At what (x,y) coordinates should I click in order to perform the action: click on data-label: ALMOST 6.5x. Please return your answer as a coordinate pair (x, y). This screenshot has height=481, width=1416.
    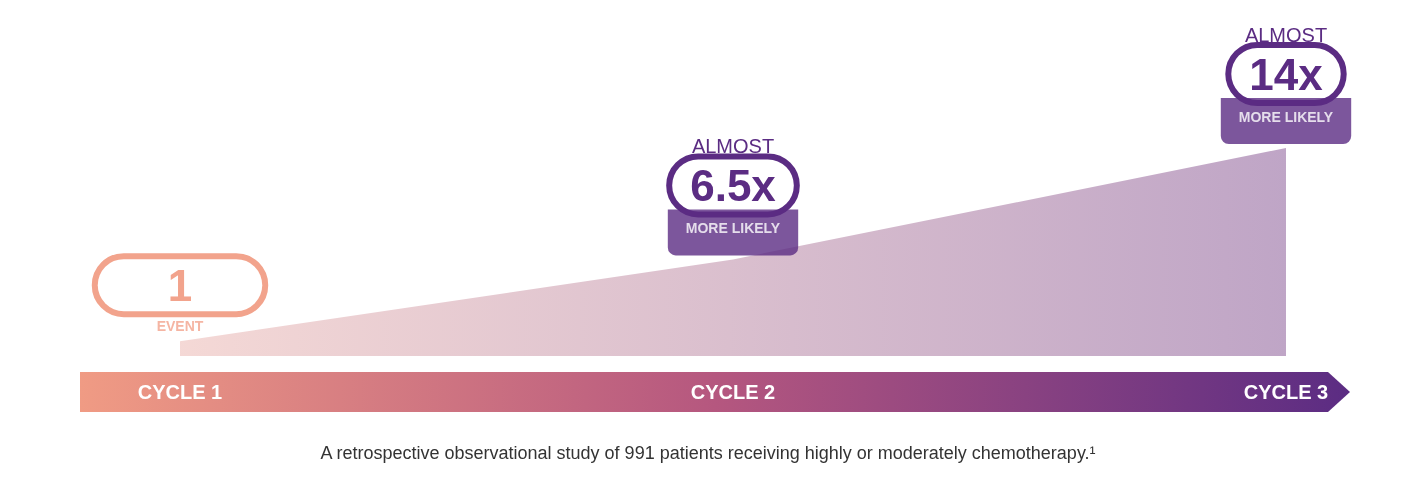
    Looking at the image, I should click on (733, 172).